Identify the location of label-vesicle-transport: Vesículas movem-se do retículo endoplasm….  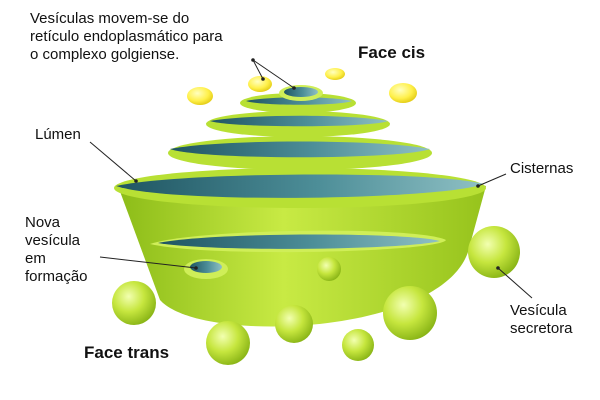
(126, 36).